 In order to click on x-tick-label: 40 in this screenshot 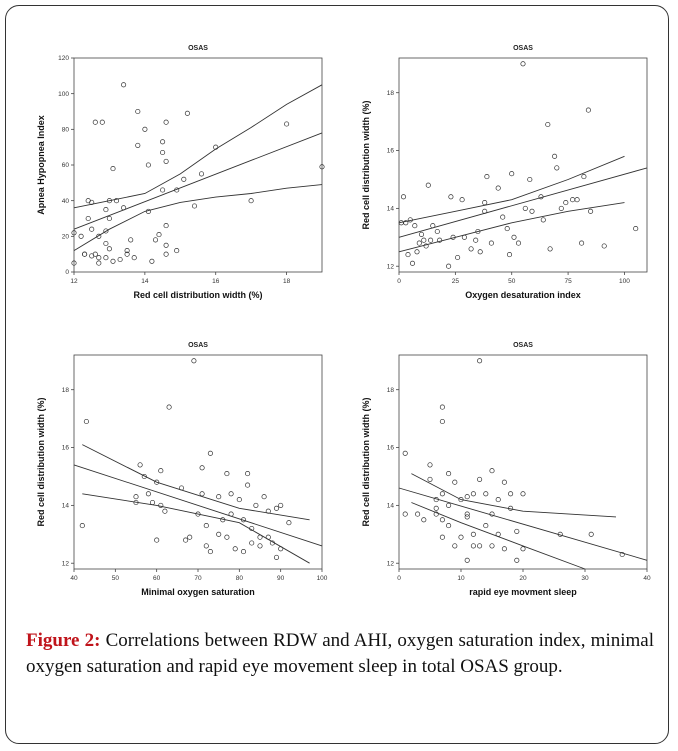, I will do `click(74, 578)`.